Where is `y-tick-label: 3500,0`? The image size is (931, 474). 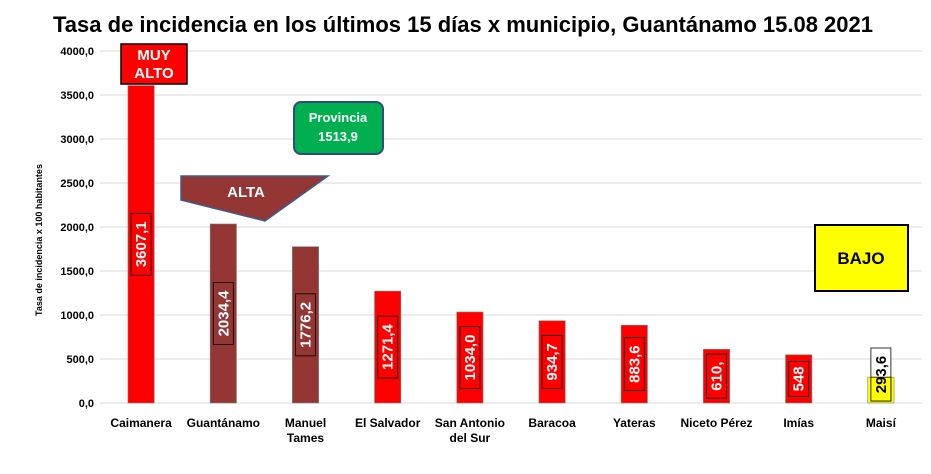 y-tick-label: 3500,0 is located at coordinates (77, 96).